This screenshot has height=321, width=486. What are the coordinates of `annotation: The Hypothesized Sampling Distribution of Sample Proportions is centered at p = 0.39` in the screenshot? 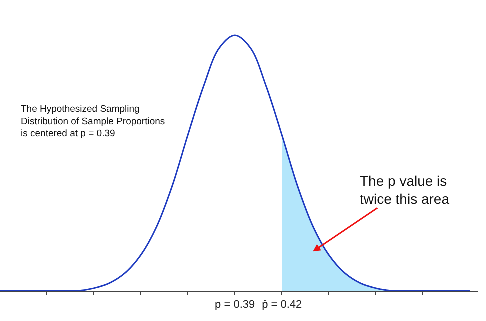 It's located at (93, 122).